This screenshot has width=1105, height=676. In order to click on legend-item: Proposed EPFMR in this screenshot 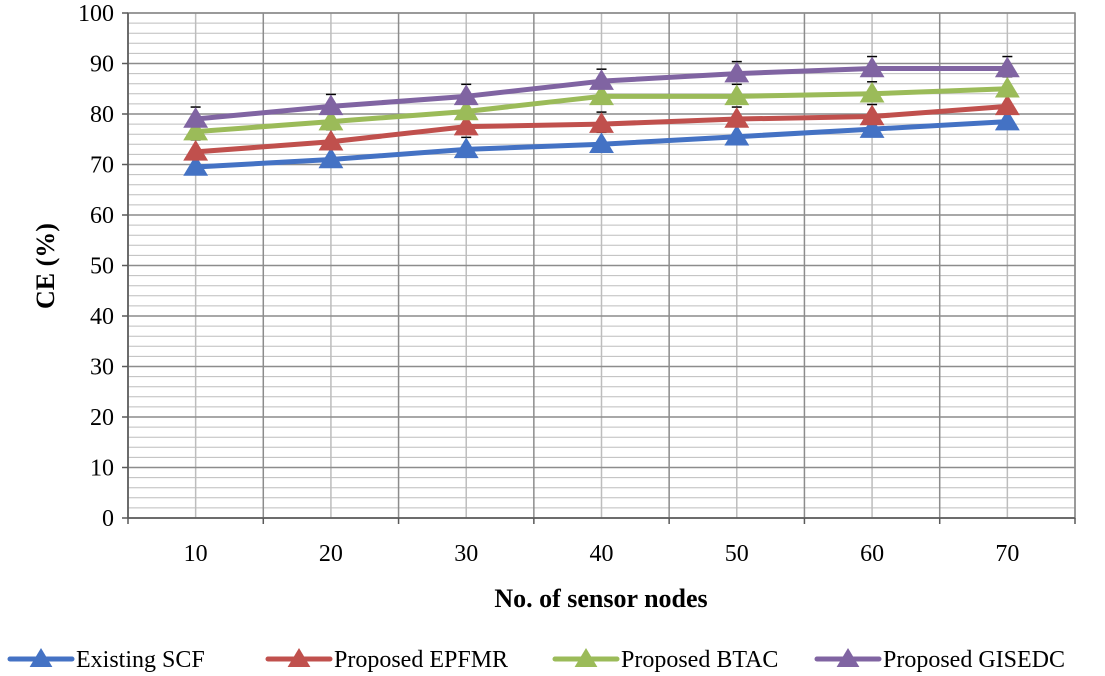, I will do `click(386, 660)`.